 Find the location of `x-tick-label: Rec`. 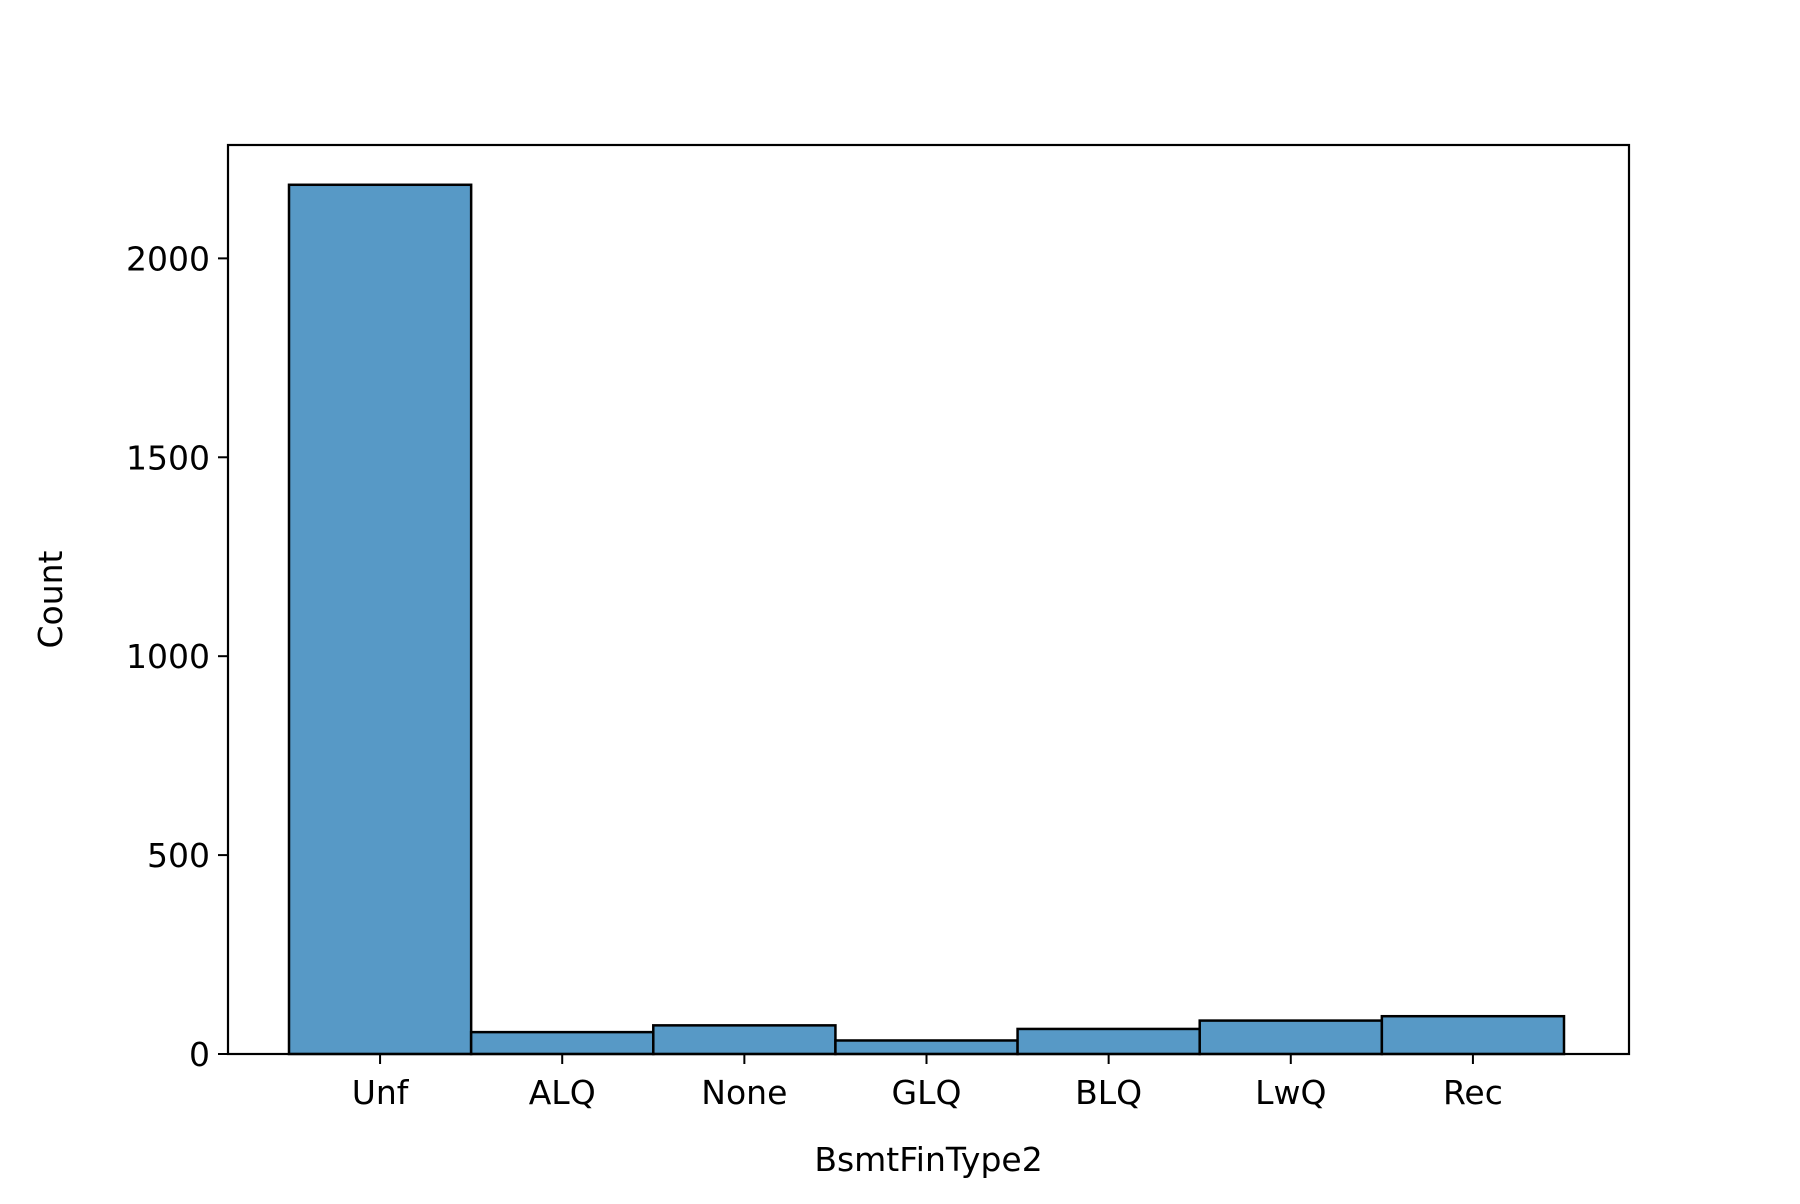

x-tick-label: Rec is located at coordinates (1473, 1092).